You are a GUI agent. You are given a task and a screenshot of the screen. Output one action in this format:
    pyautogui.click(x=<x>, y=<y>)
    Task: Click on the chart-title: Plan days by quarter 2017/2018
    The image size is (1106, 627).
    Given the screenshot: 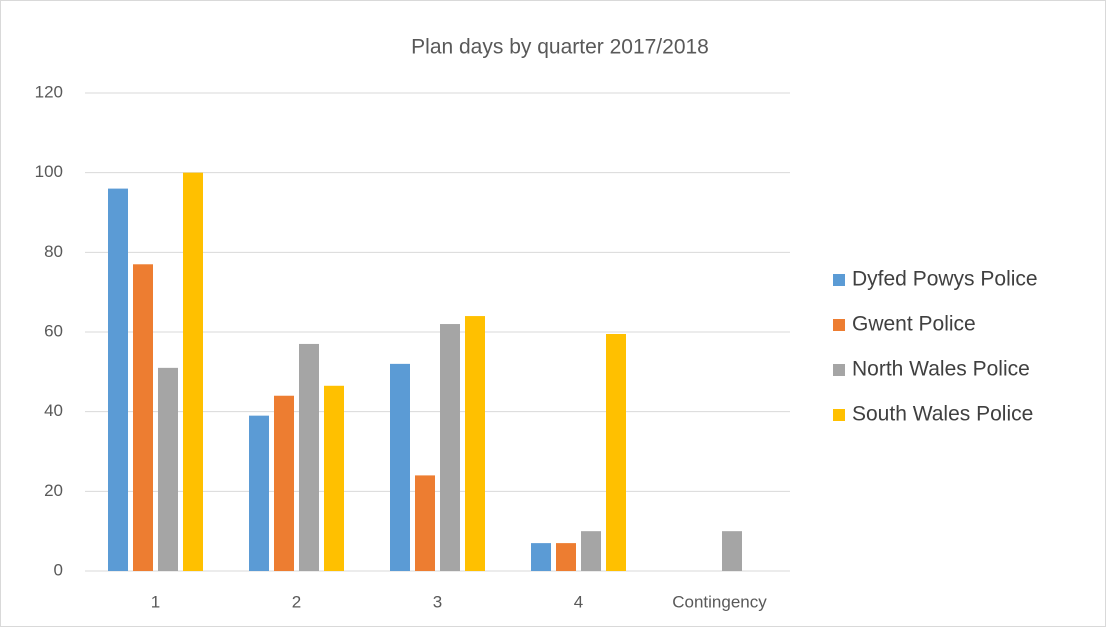 What is the action you would take?
    pyautogui.click(x=560, y=47)
    